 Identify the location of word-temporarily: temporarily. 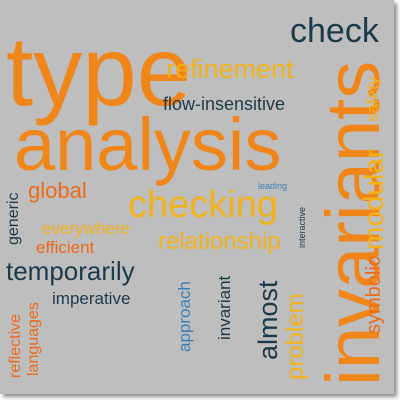
(70, 271).